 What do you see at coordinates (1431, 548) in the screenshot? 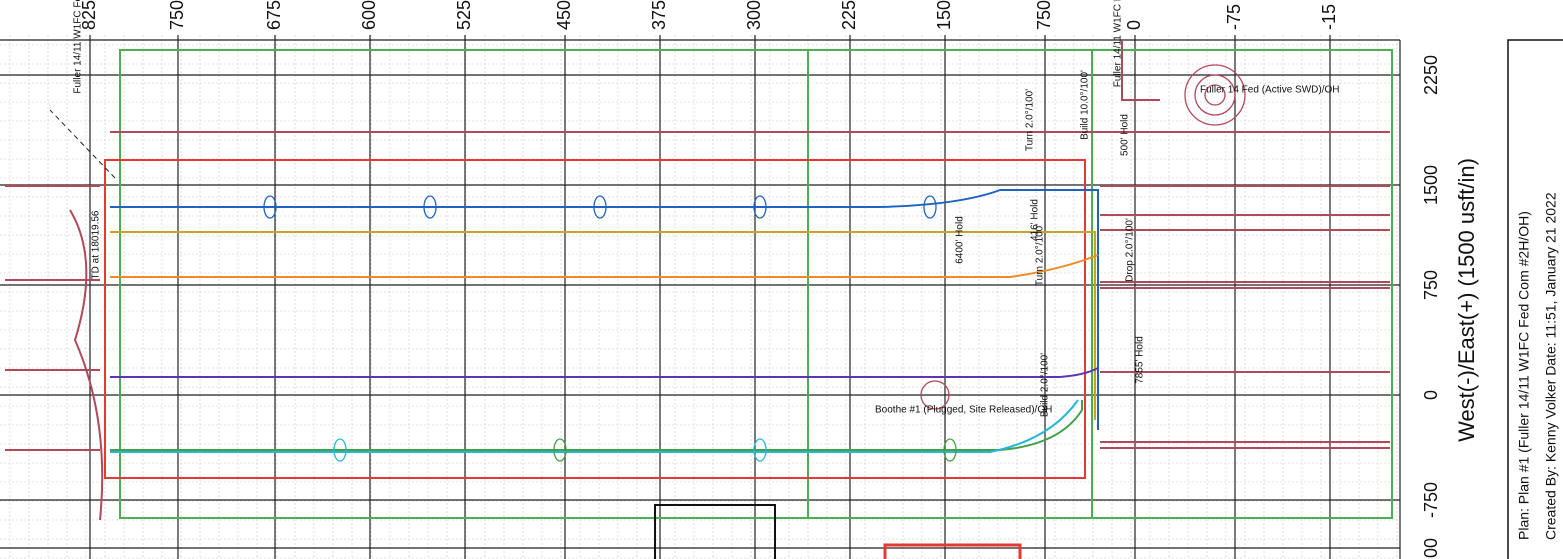
I see `y-tick-label: 00` at bounding box center [1431, 548].